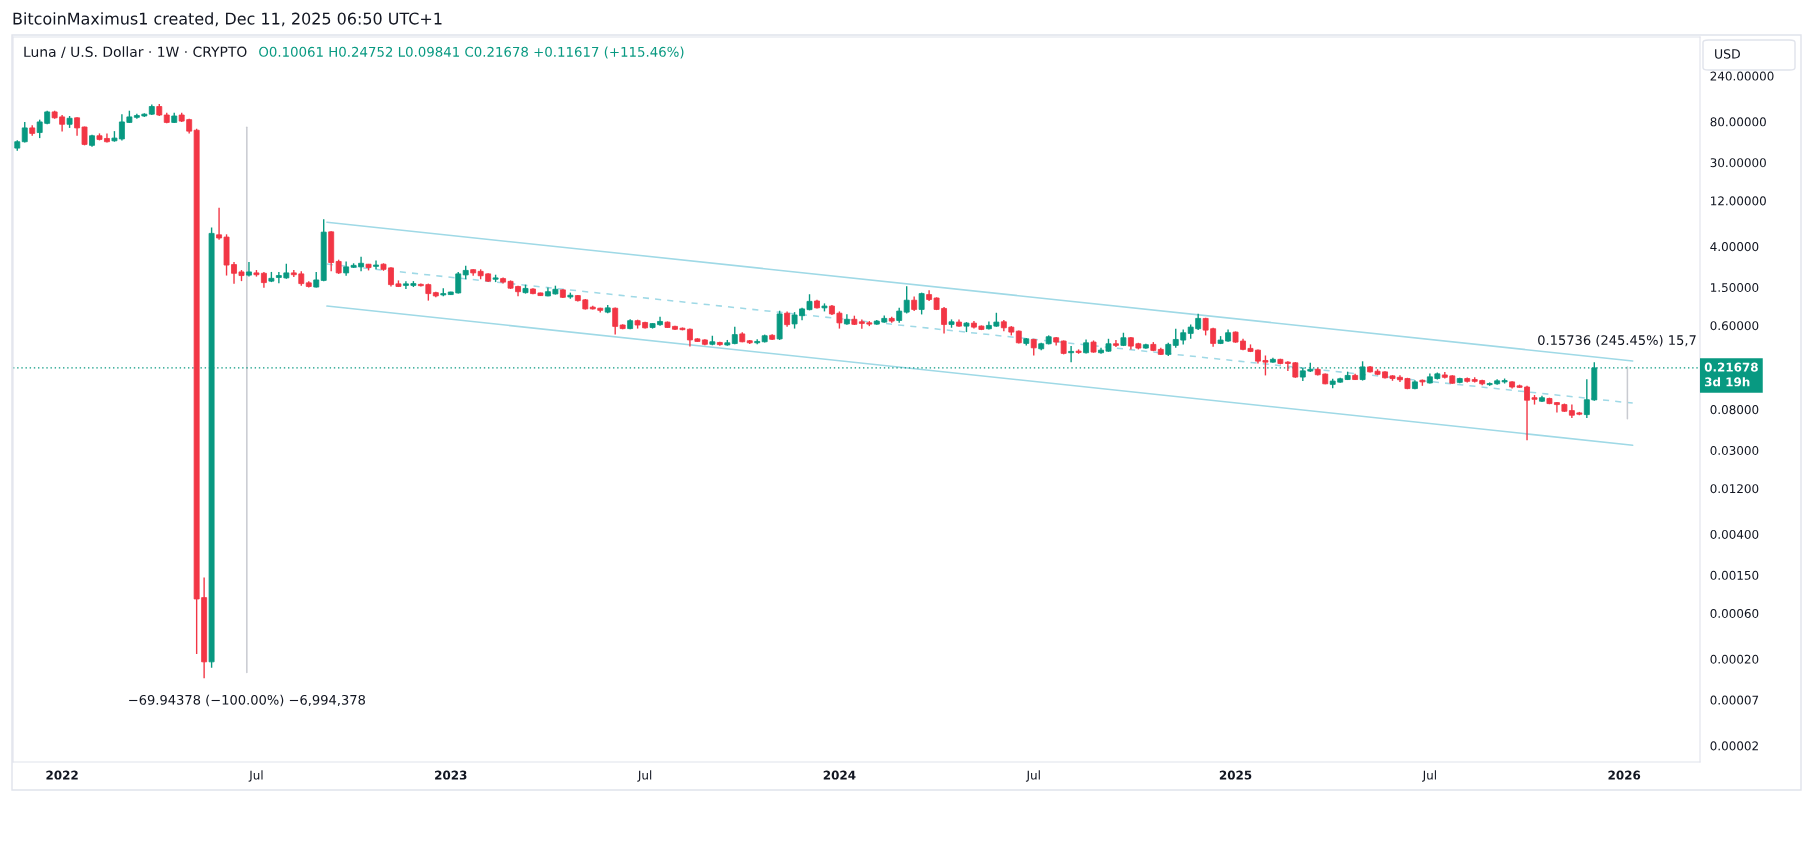 The image size is (1815, 867). What do you see at coordinates (451, 775) in the screenshot?
I see `x-tick-label: 2023` at bounding box center [451, 775].